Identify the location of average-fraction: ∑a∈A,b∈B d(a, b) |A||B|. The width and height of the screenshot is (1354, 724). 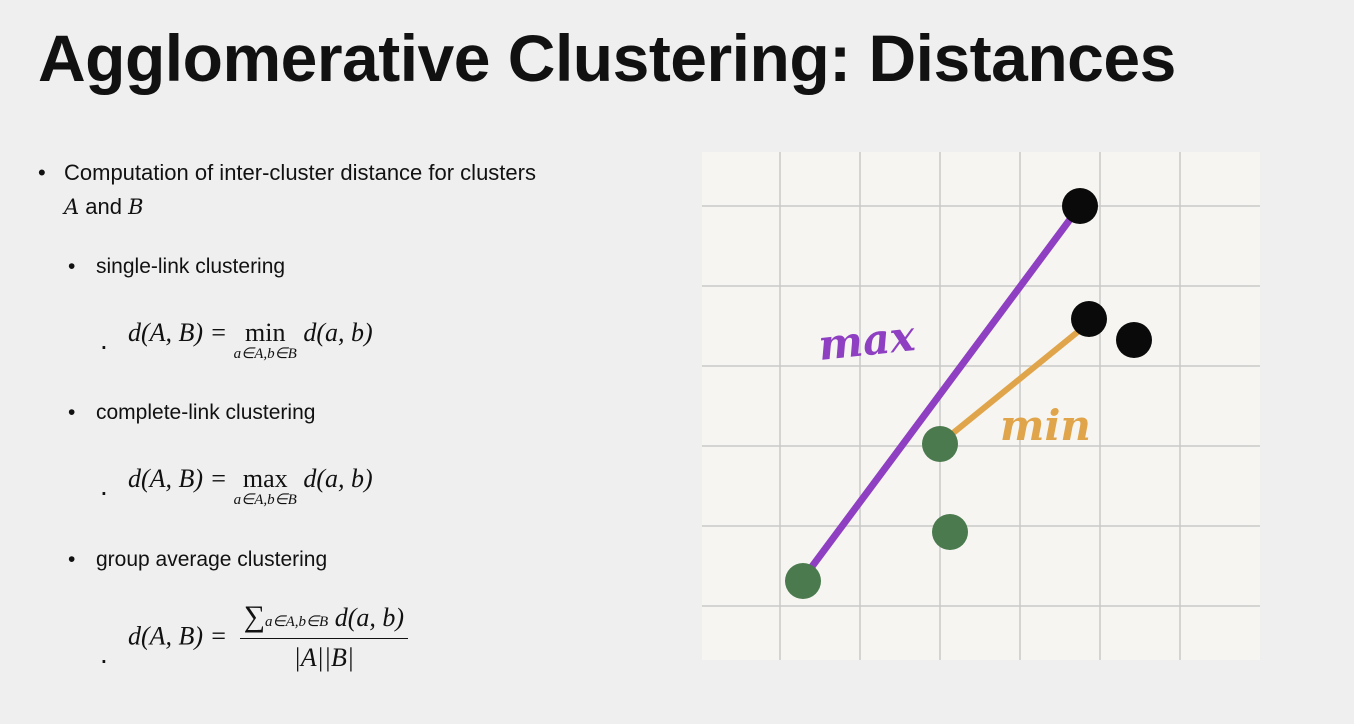
(324, 636).